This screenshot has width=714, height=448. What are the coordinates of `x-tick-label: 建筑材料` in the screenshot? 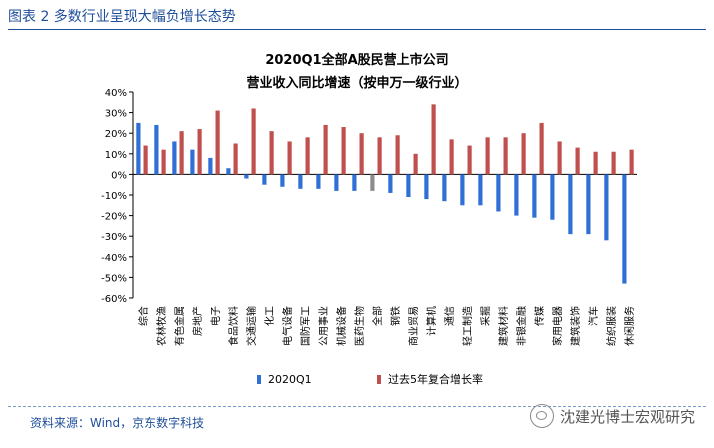 It's located at (503, 326).